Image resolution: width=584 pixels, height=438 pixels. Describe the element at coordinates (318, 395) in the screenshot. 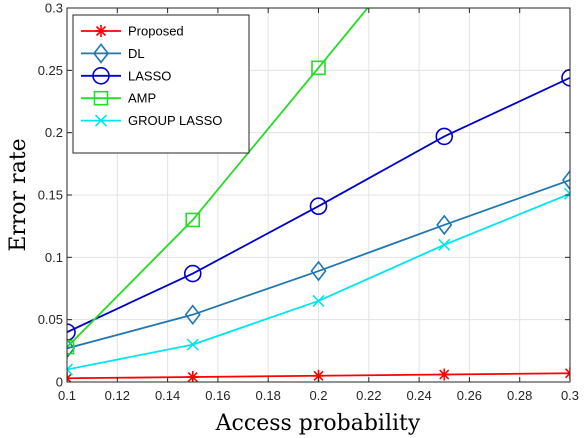

I see `x-tick-label: 0.2` at that location.